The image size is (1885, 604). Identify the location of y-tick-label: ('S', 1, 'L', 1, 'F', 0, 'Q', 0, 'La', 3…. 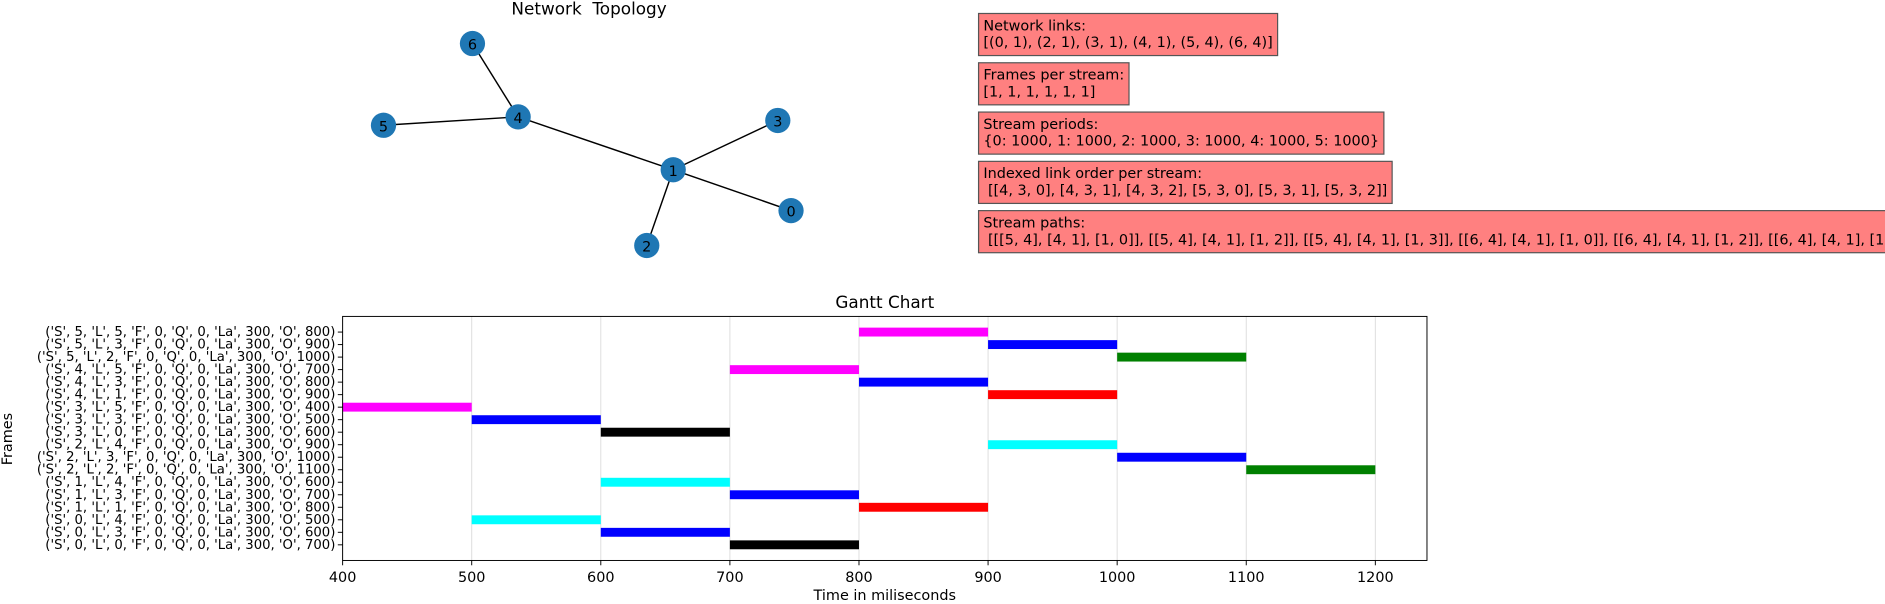
(190, 507).